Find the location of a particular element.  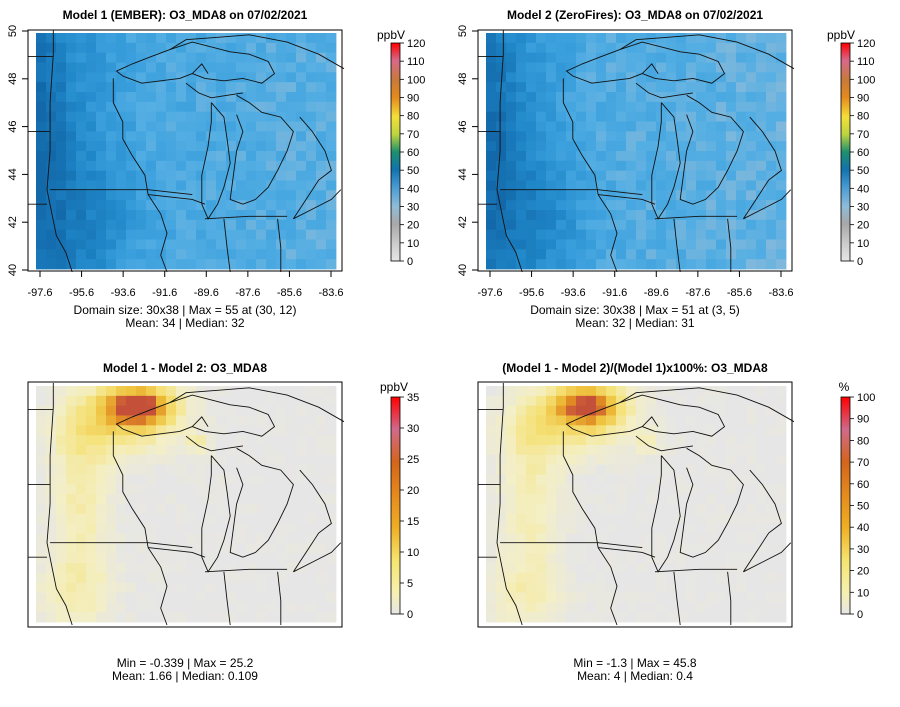

x-tick-label: -91.6 is located at coordinates (164, 293).